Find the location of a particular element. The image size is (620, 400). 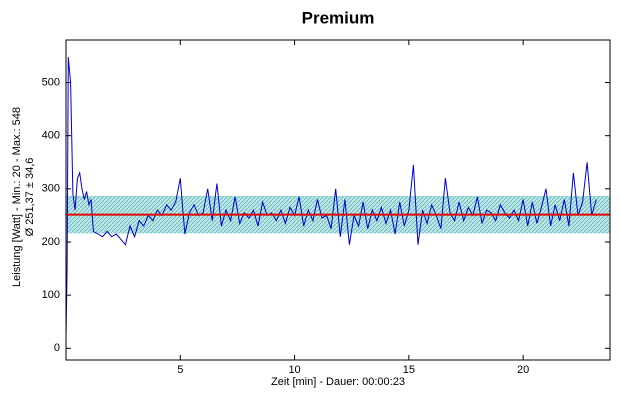

x-tick-label: 20 is located at coordinates (523, 370).